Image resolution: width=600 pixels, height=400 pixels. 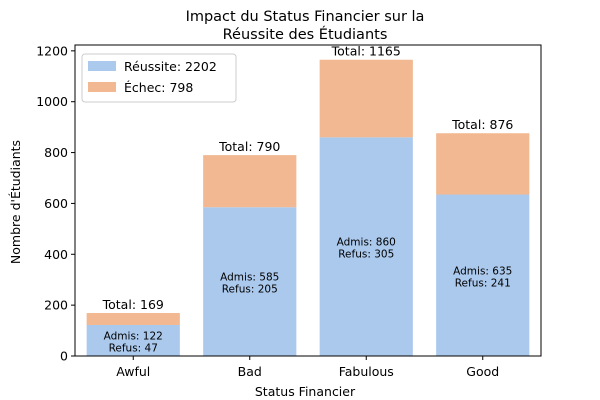 I want to click on total-label-awful: Total: 169, so click(x=133, y=304).